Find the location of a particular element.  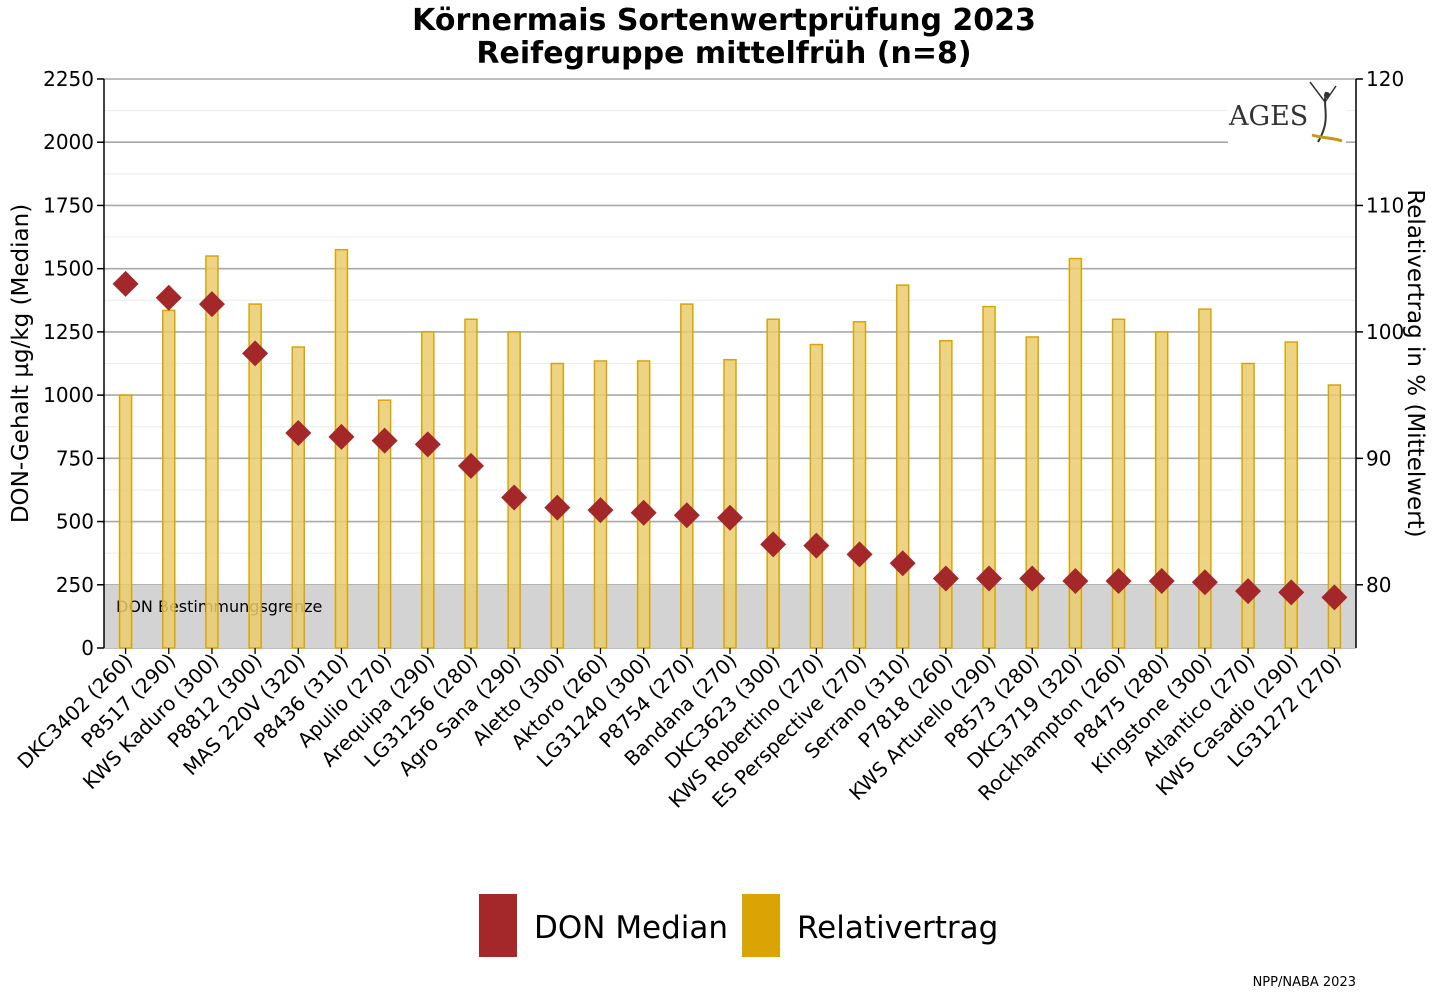

left-tick-label: 1500 is located at coordinates (68, 269).